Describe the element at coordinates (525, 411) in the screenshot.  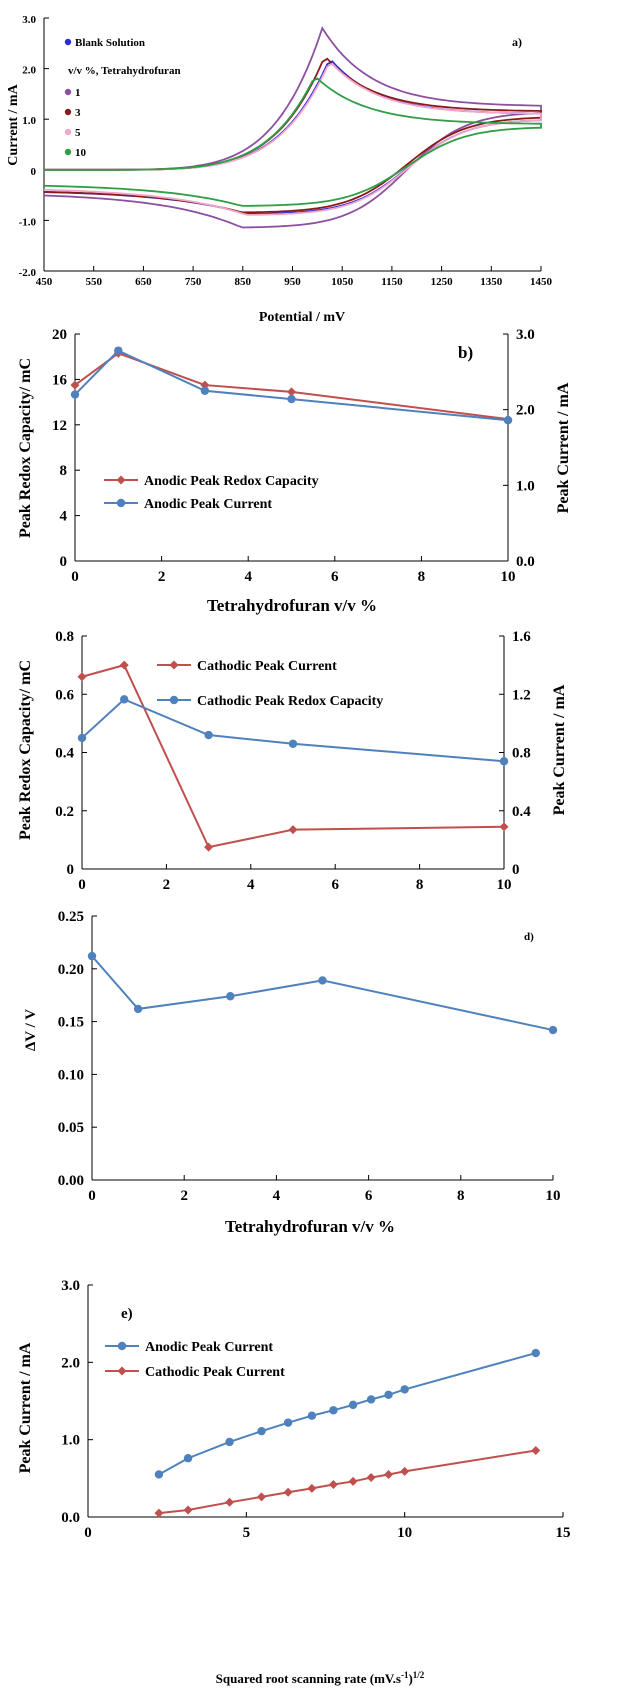
I see `y2-tick-label: 2.0` at that location.